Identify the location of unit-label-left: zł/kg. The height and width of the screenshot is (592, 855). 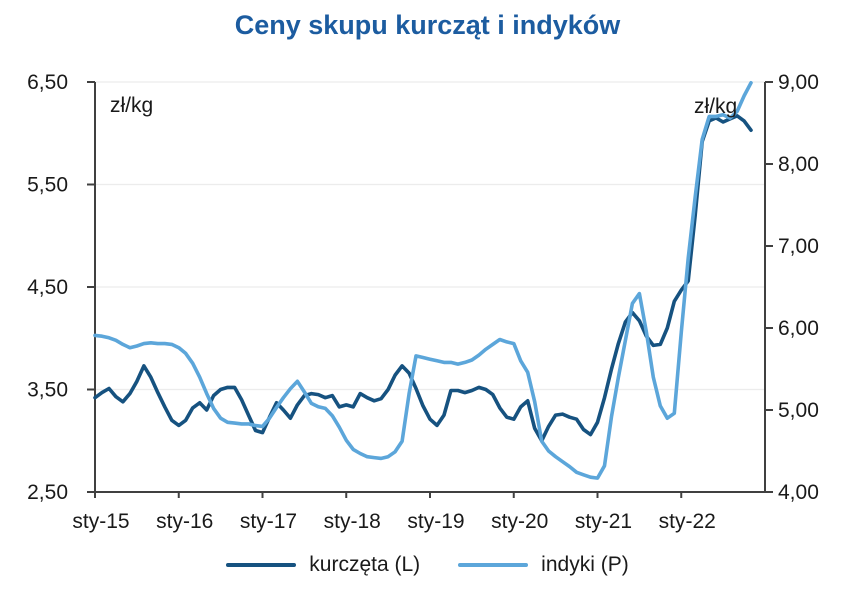
(131, 105).